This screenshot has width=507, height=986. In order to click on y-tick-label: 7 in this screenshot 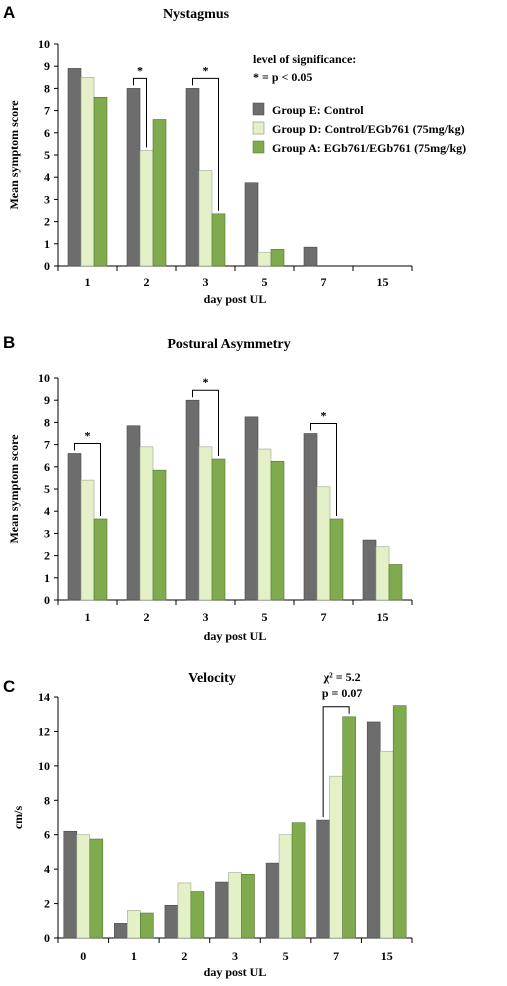, I will do `click(47, 445)`.